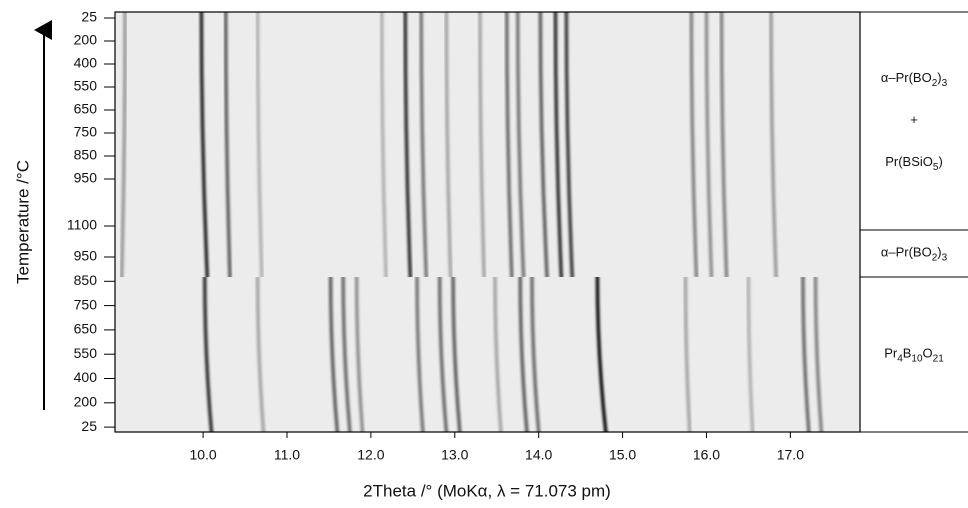  What do you see at coordinates (939, 358) in the screenshot?
I see `subscript: 21` at bounding box center [939, 358].